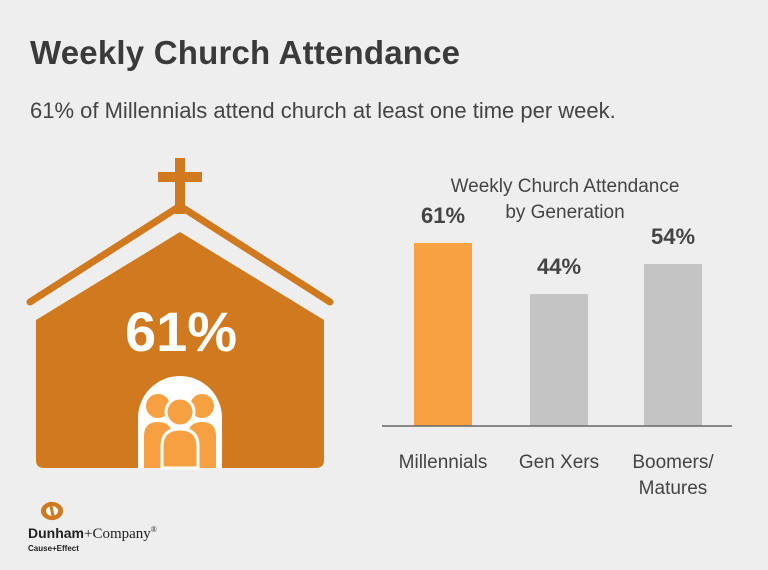 The image size is (768, 570). I want to click on bar-value-label: 44%, so click(559, 266).